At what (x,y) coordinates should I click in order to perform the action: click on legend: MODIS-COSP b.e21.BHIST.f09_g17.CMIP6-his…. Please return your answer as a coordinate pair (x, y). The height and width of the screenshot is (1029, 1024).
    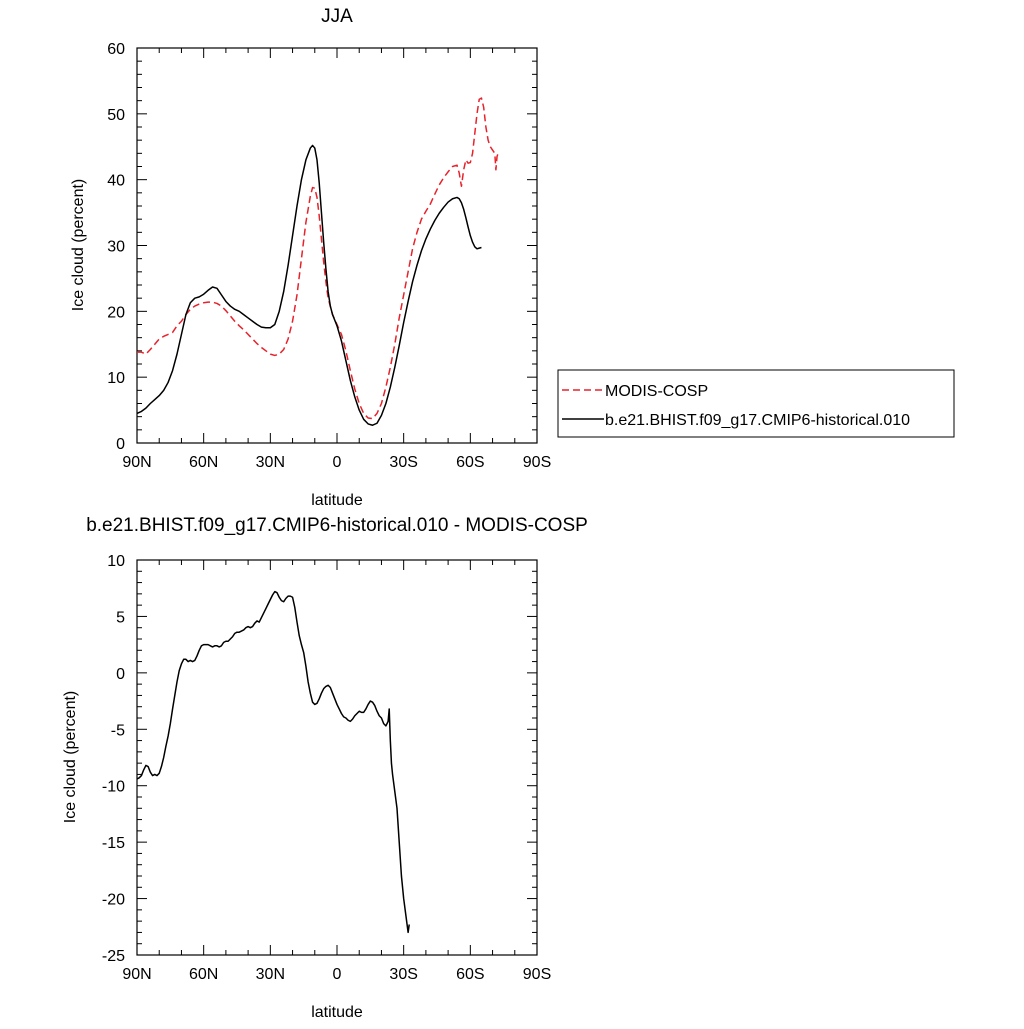
    Looking at the image, I should click on (756, 403).